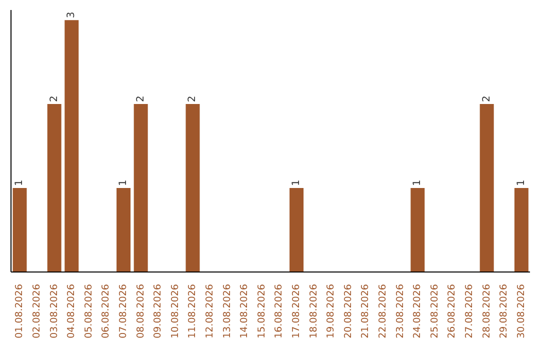 This screenshot has height=340, width=540. Describe the element at coordinates (20, 311) in the screenshot. I see `x-tick-label: 01.08.2026` at that location.